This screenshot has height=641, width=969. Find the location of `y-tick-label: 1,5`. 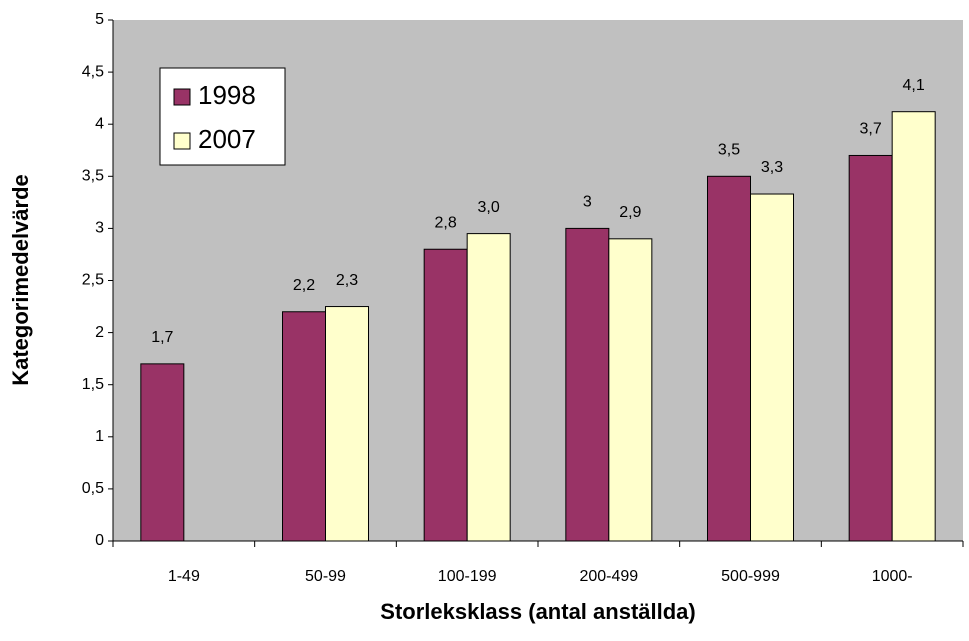

y-tick-label: 1,5 is located at coordinates (93, 384).